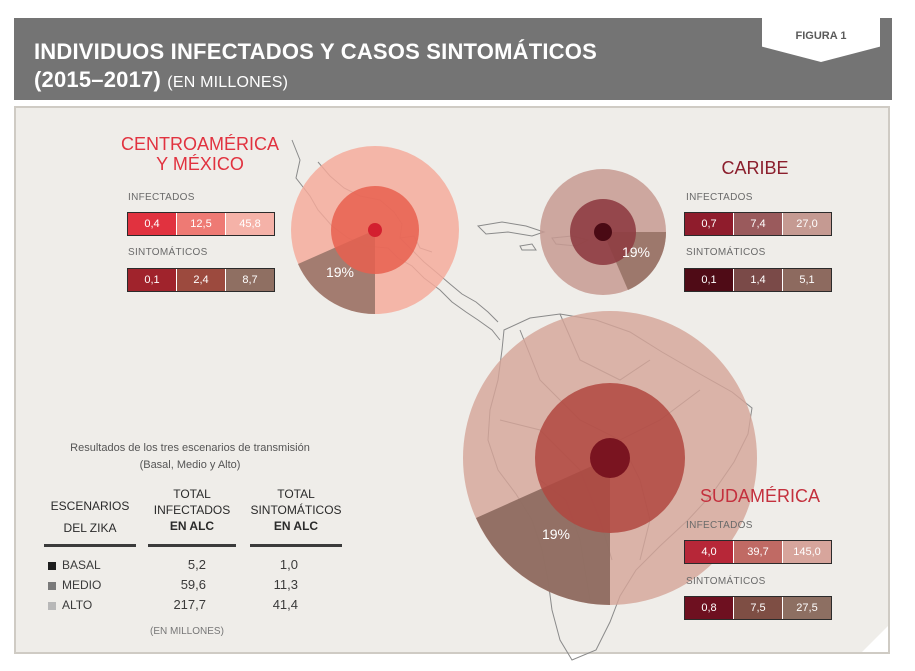  I want to click on legend-scenario-medio: MEDIO, so click(82, 585).